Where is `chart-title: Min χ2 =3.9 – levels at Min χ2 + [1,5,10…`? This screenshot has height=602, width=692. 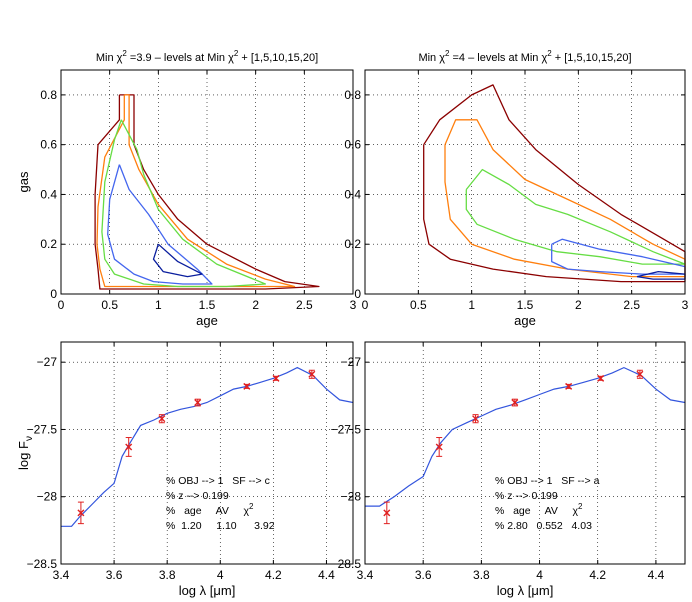 chart-title: Min χ2 =3.9 – levels at Min χ2 + [1,5,10… is located at coordinates (207, 56).